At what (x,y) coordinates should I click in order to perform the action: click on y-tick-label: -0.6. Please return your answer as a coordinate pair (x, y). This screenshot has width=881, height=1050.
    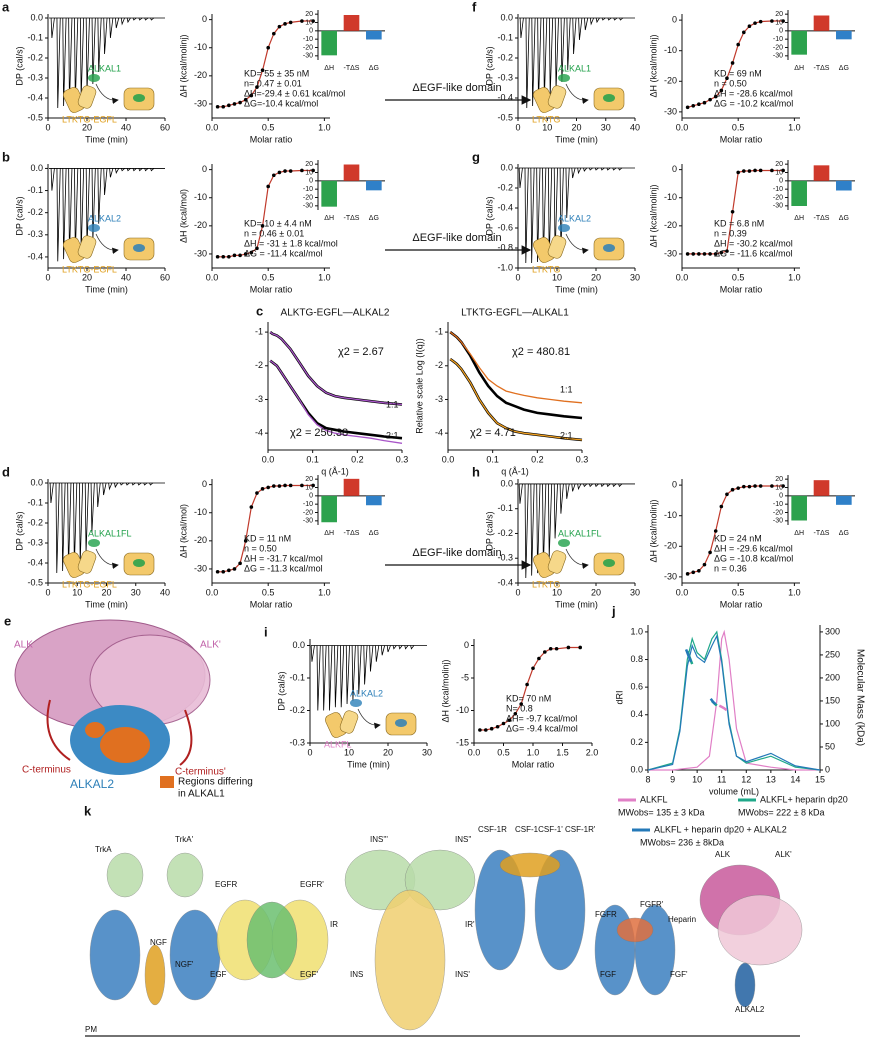
    Looking at the image, I should click on (505, 227).